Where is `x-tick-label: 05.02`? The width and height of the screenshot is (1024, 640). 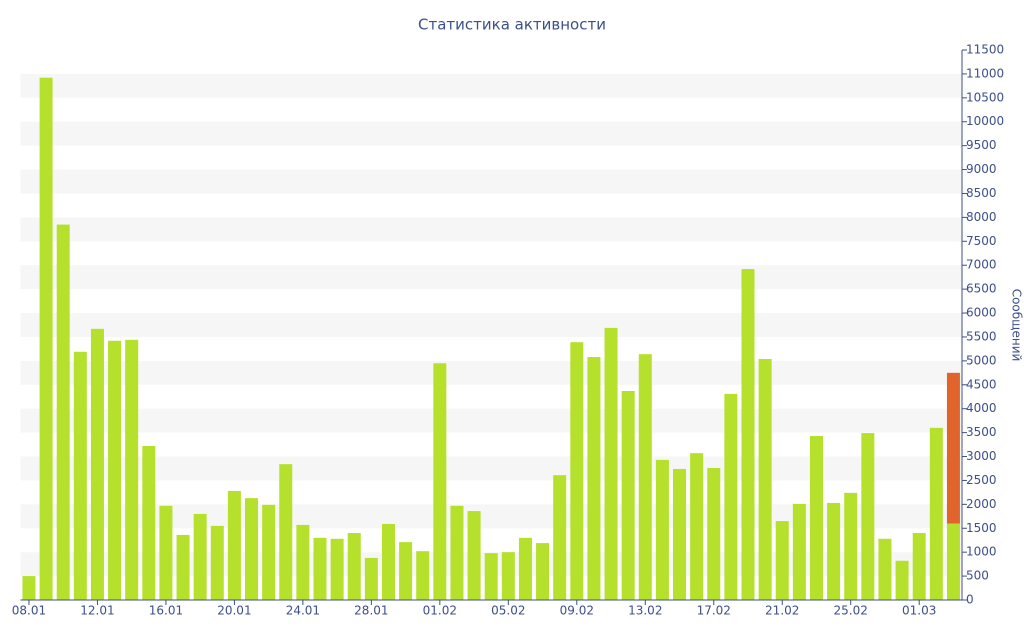 x-tick-label: 05.02 is located at coordinates (508, 611).